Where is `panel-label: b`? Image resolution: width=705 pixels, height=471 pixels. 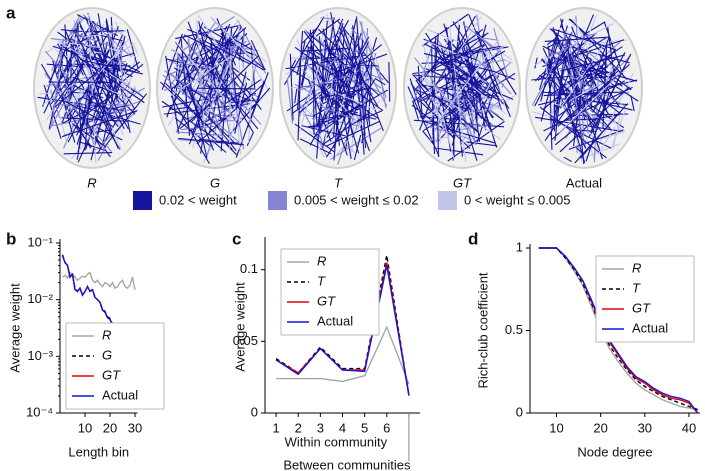 panel-label: b is located at coordinates (11, 238).